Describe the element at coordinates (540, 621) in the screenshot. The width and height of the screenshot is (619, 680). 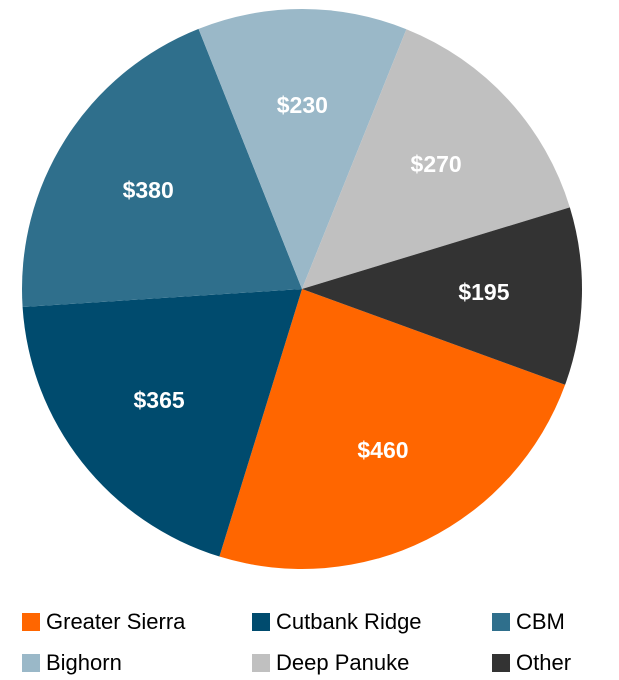
I see `legend-label: CBM` at that location.